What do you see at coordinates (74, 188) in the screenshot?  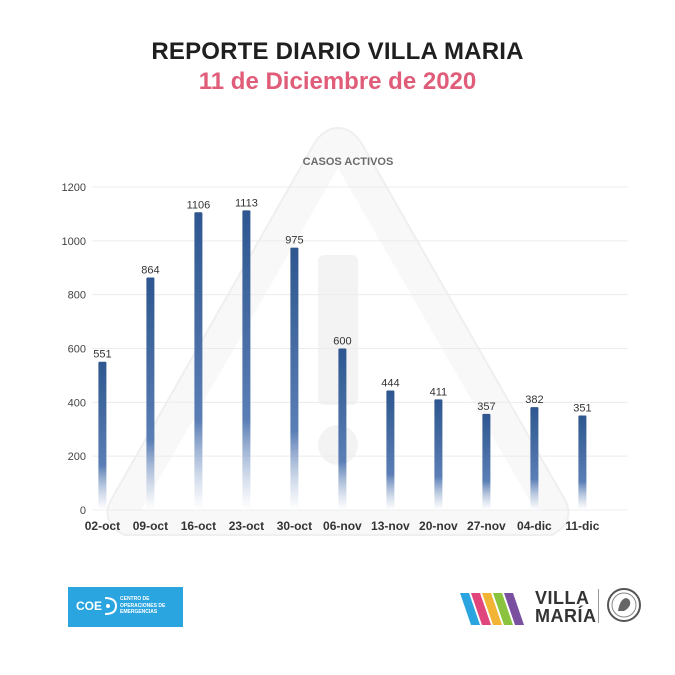 I see `y-tick-label: 1200` at bounding box center [74, 188].